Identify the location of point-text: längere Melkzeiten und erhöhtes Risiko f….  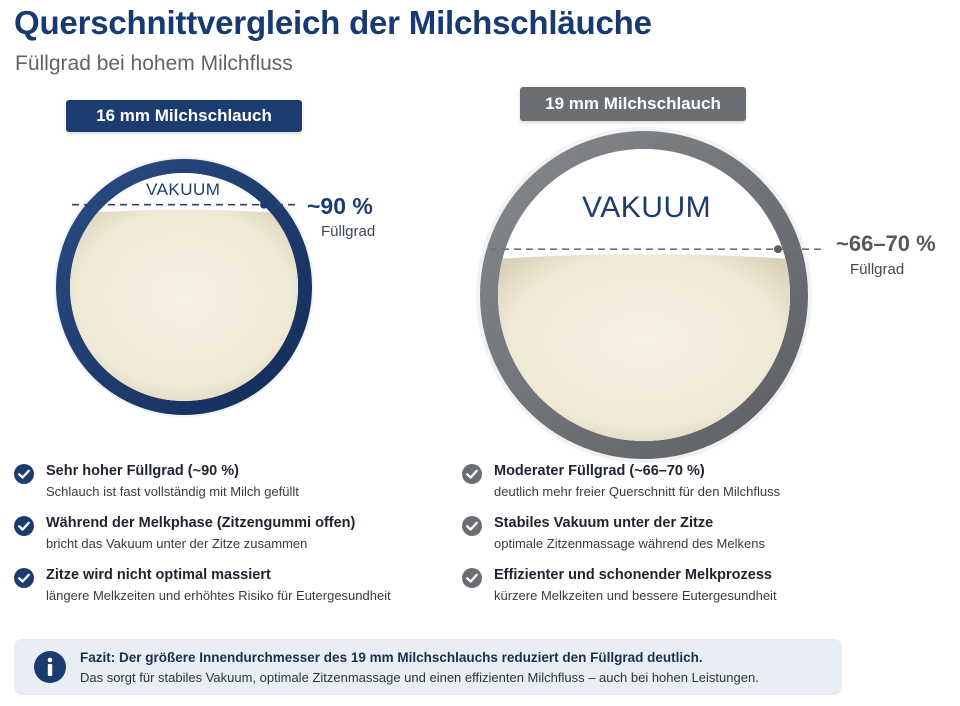
(218, 595).